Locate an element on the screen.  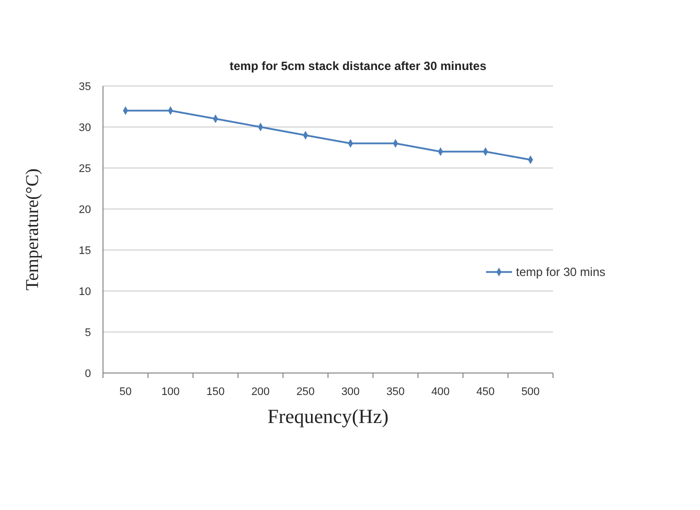
y-tick-label: 35 is located at coordinates (84, 87).